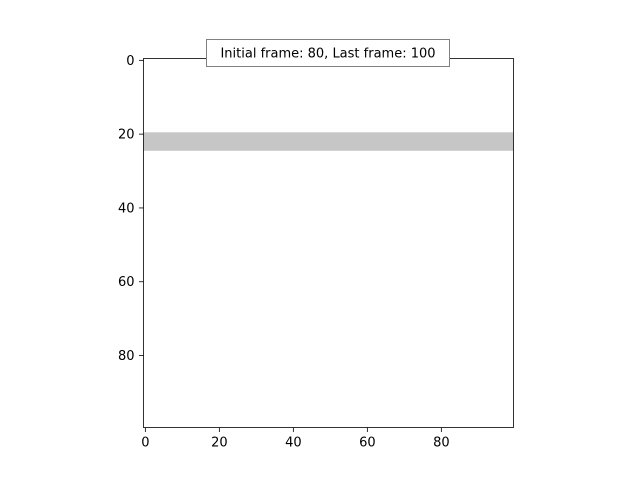 This screenshot has height=480, width=640. I want to click on x-tick-label: 60, so click(367, 443).